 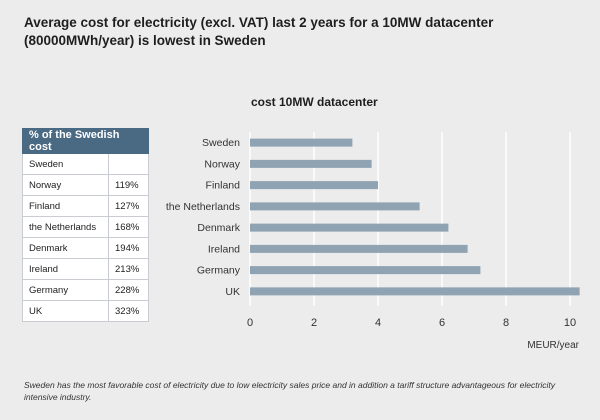 I want to click on x-tick-label: 4, so click(x=378, y=323).